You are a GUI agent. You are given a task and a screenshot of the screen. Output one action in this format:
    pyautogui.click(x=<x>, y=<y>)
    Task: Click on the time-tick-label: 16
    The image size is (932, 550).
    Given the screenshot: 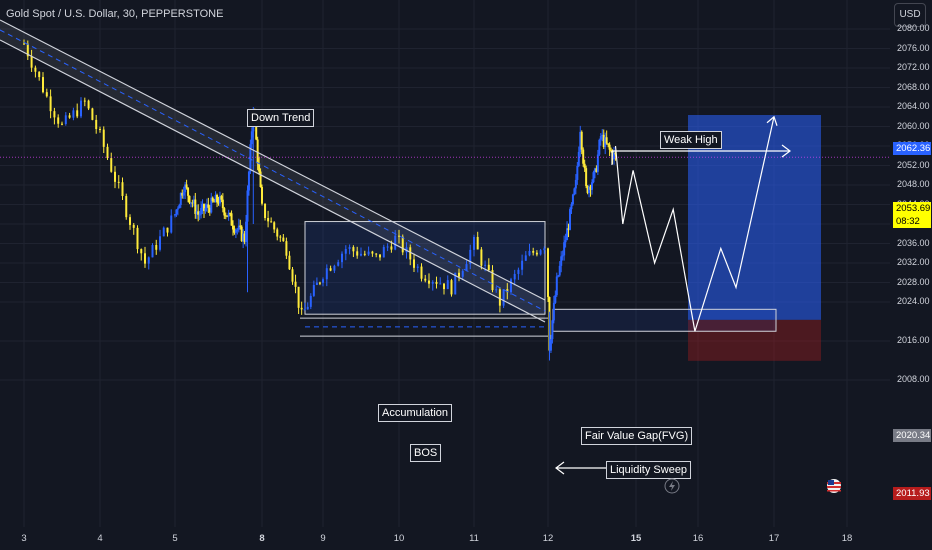 What is the action you would take?
    pyautogui.click(x=698, y=538)
    